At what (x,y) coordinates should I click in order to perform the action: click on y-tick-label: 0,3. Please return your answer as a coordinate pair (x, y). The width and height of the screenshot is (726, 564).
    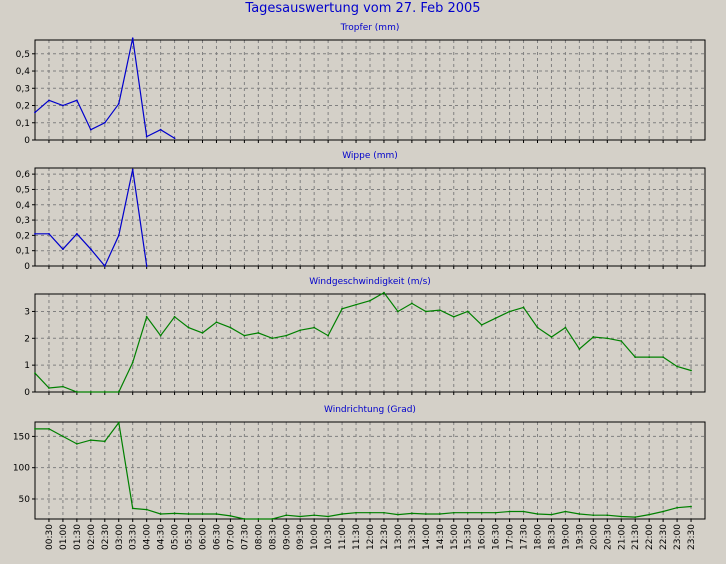
    Looking at the image, I should click on (23, 221).